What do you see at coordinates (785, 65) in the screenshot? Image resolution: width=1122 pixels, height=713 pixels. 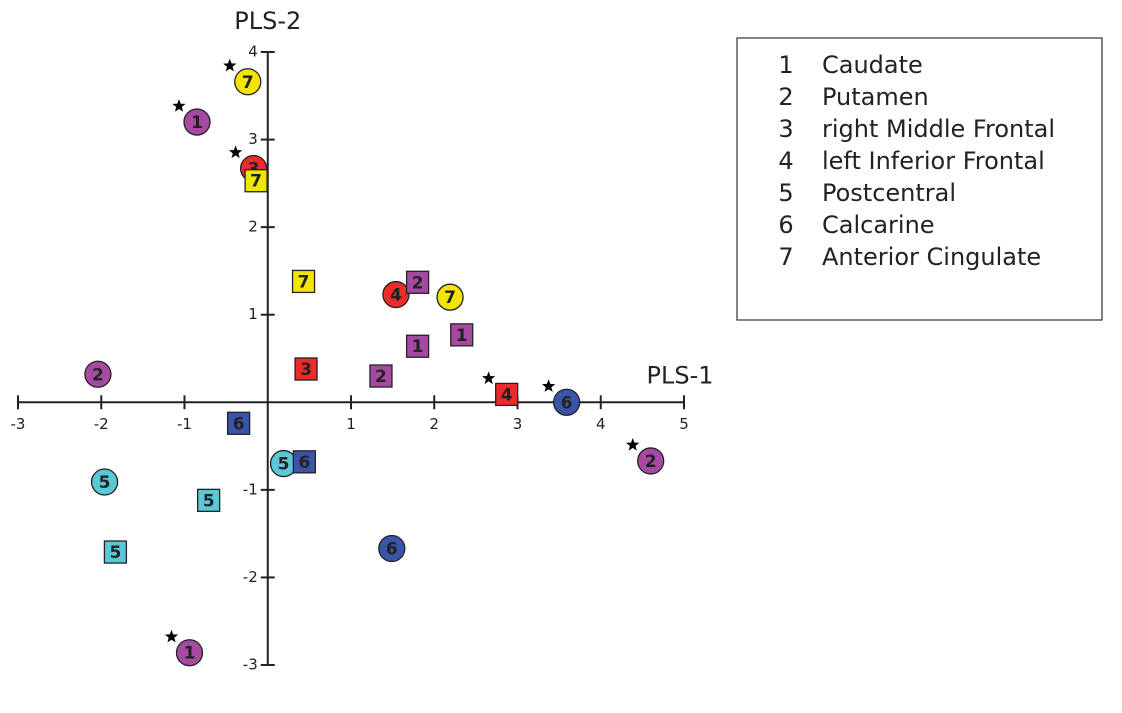 I see `legend-number: 1` at bounding box center [785, 65].